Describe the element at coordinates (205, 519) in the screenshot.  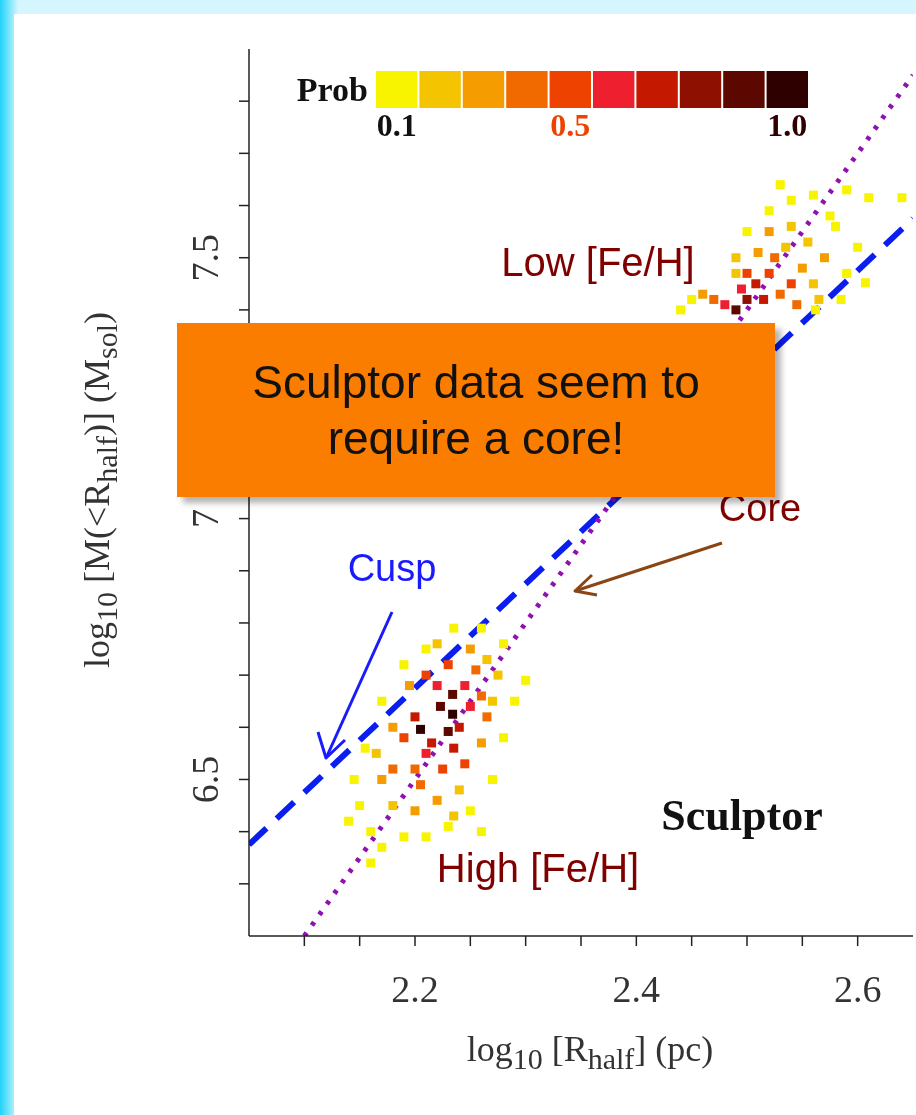
I see `y-tick-label: 7` at that location.